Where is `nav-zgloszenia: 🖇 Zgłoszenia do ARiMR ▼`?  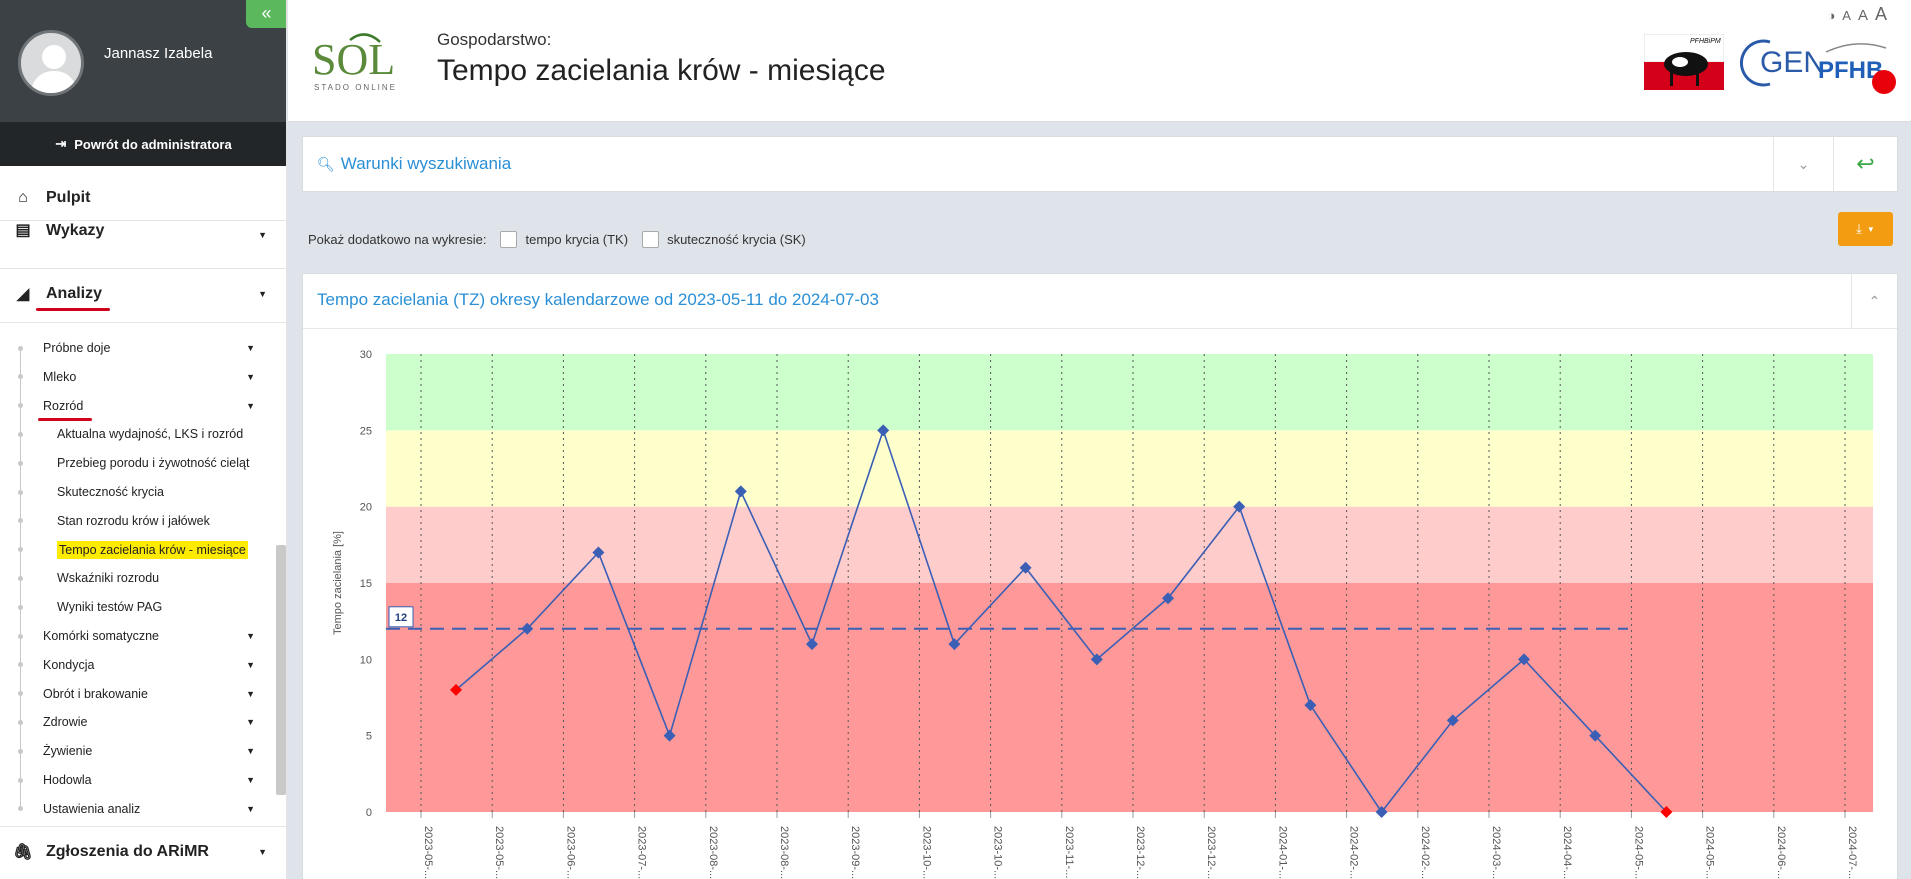
nav-zgloszenia: 🖇 Zgłoszenia do ARiMR ▼ is located at coordinates (139, 852).